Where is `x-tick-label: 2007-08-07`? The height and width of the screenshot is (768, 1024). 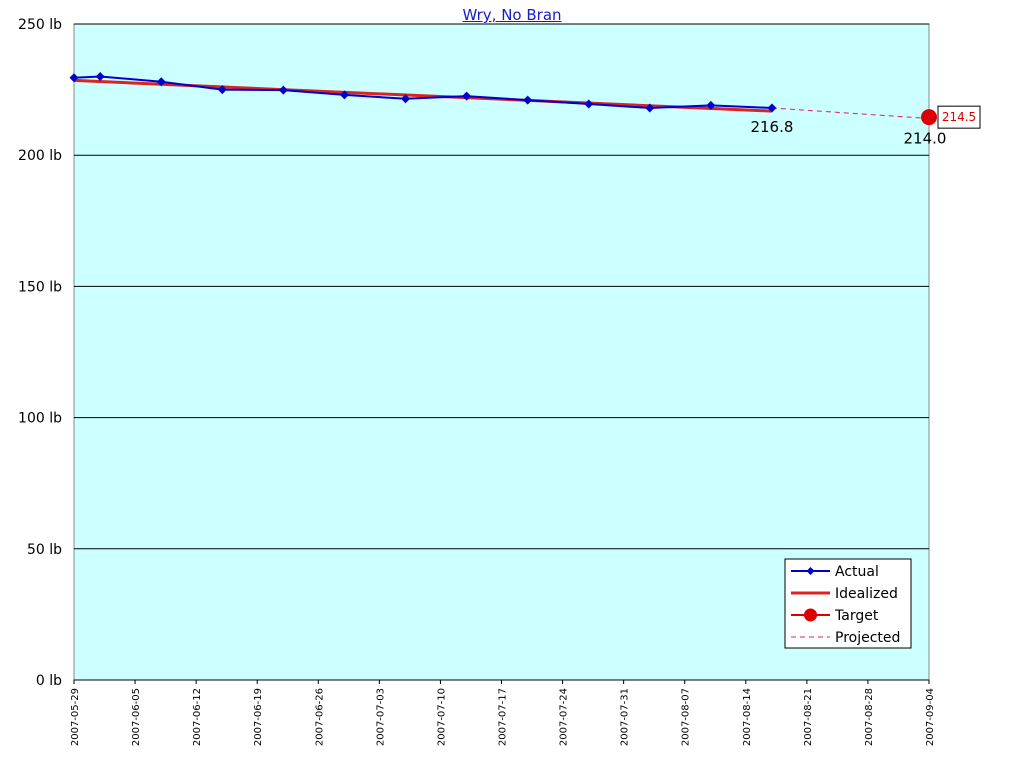 x-tick-label: 2007-08-07 is located at coordinates (686, 717).